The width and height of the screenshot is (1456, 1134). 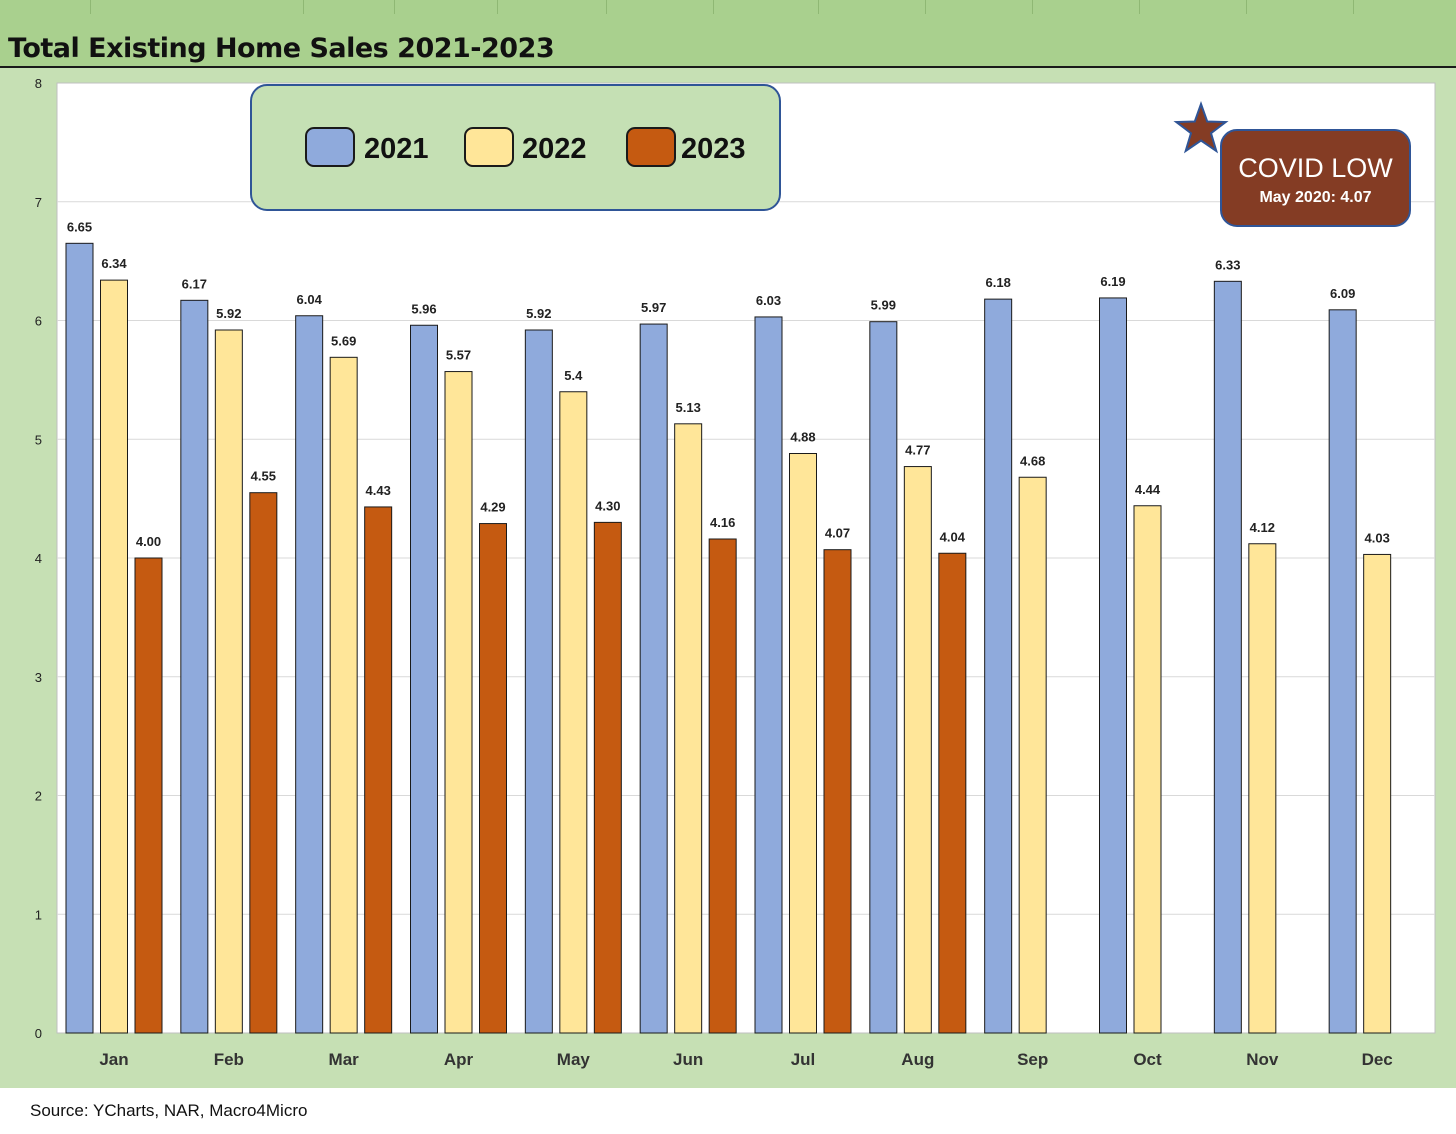 I want to click on footer, so click(x=728, y=1111).